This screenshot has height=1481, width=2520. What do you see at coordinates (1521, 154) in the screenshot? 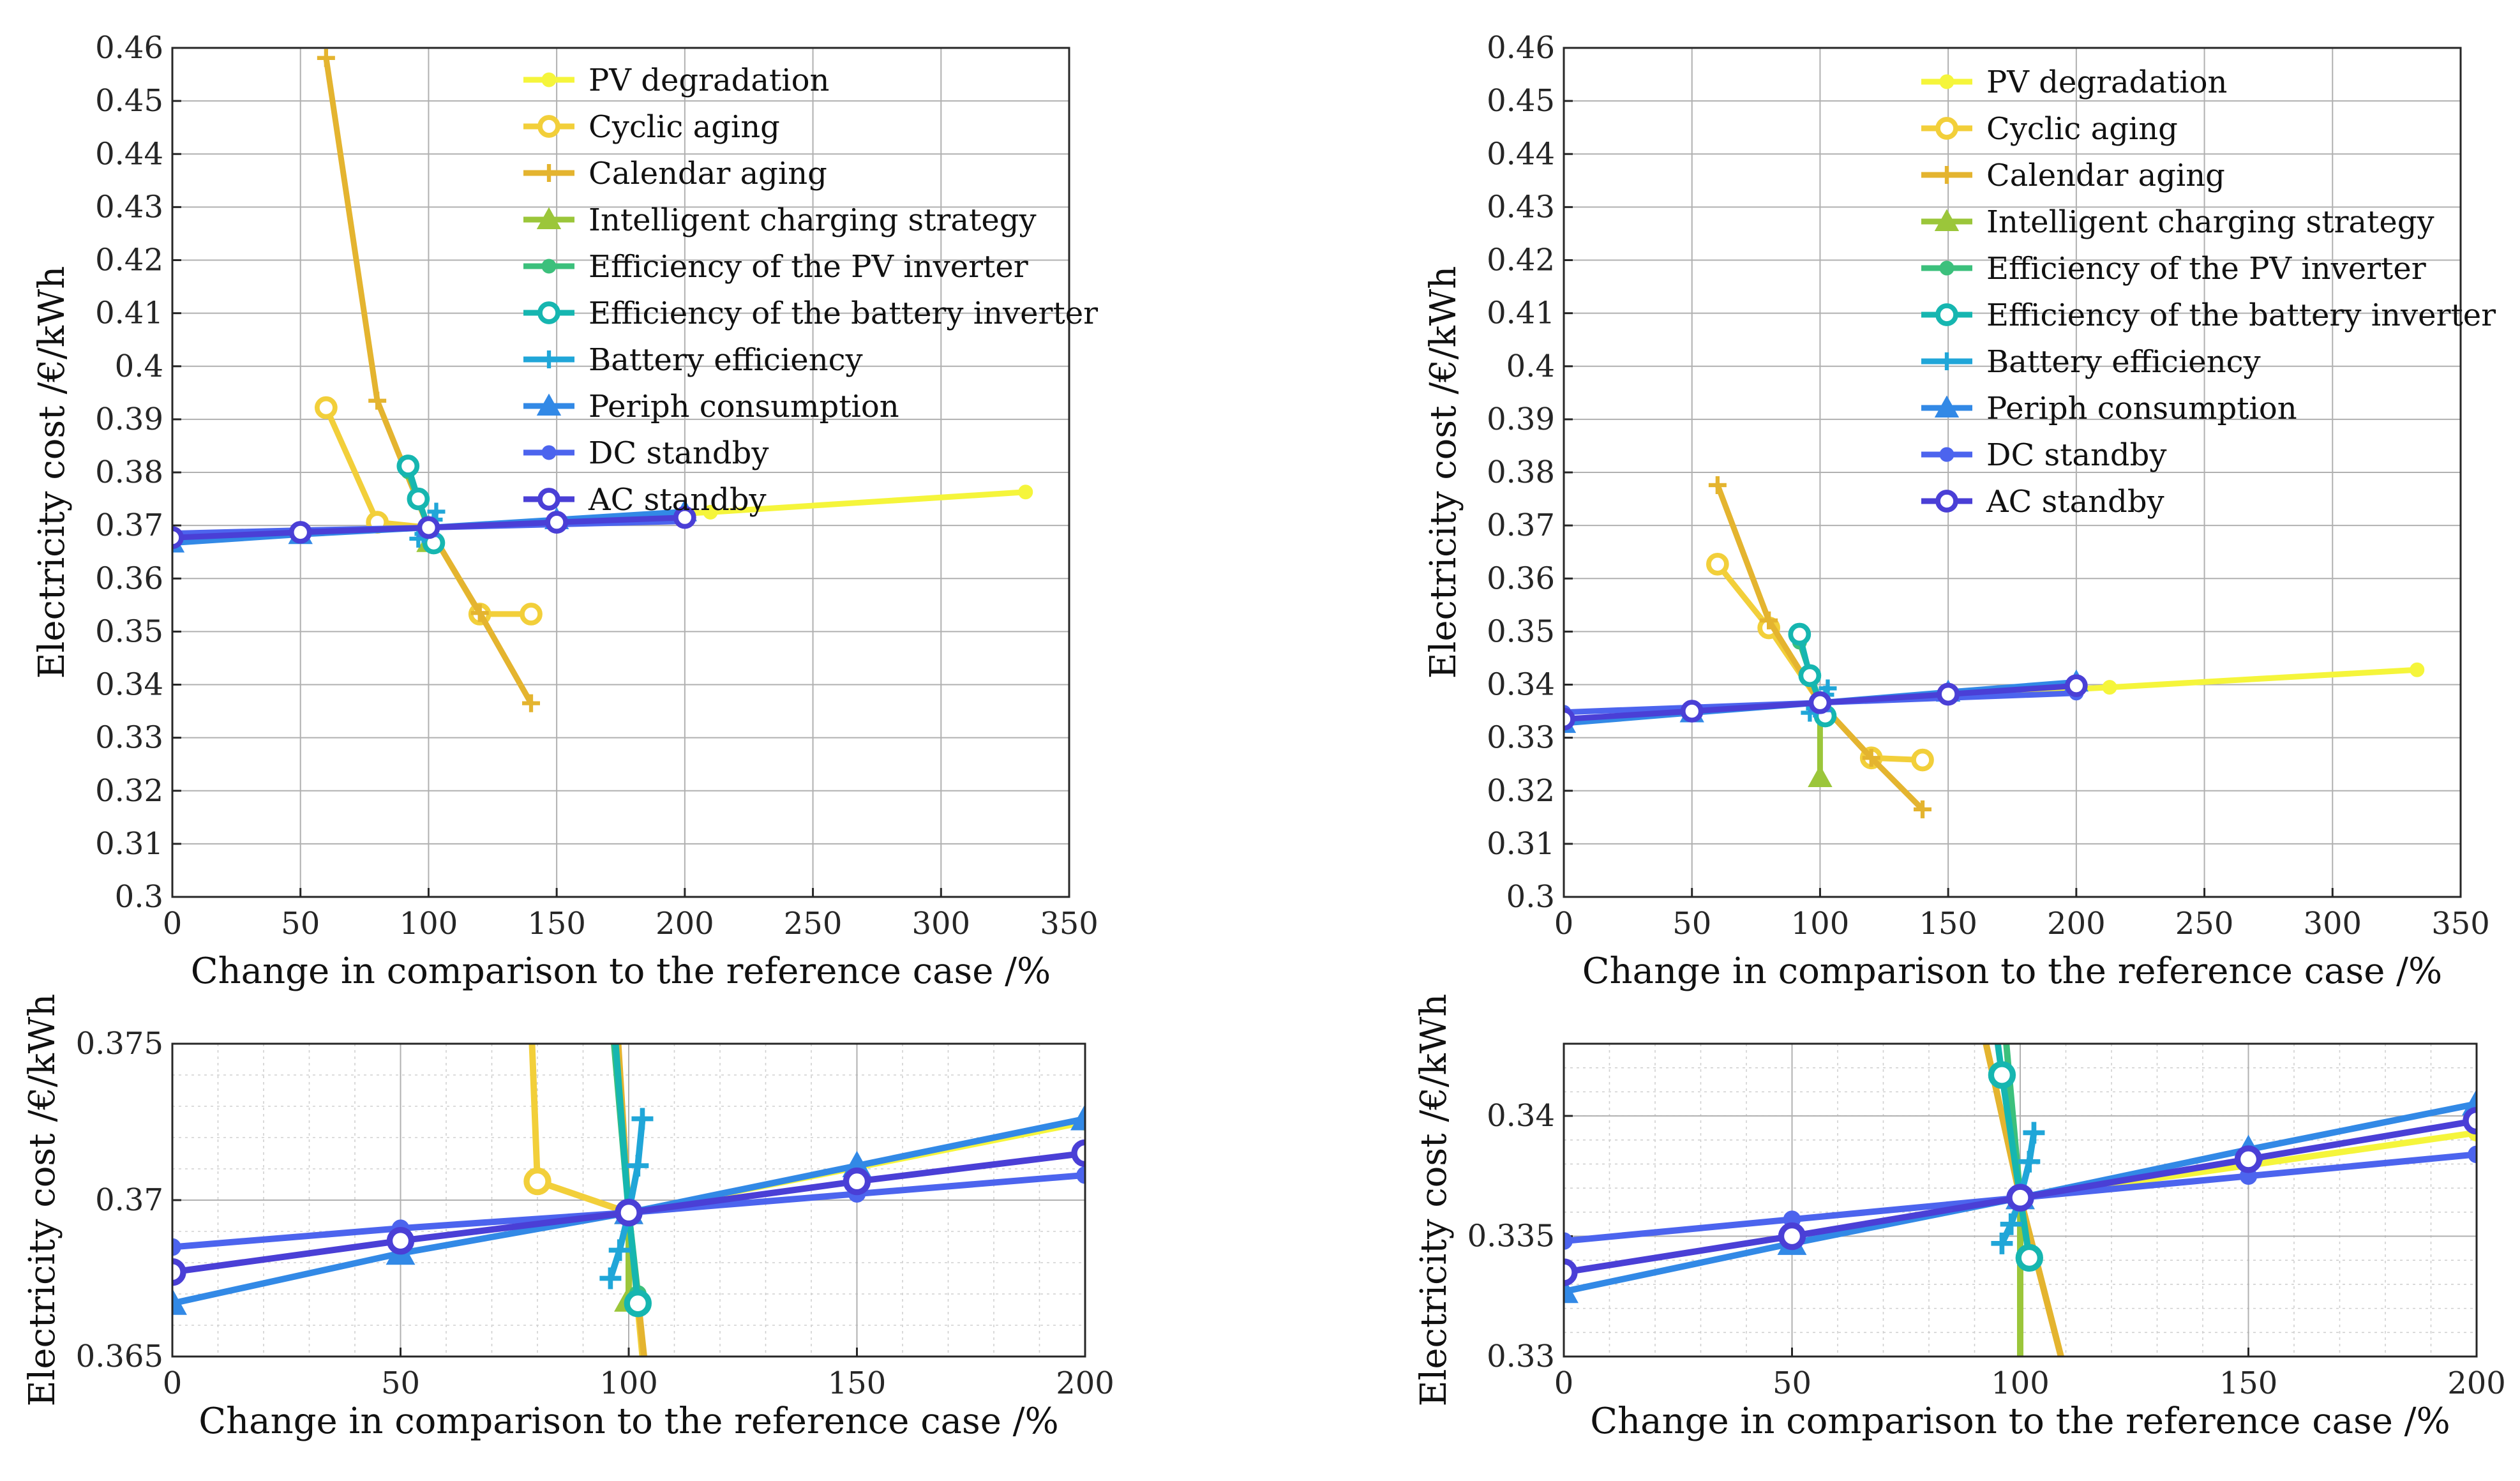
I see `y-tick-label: 0.44` at bounding box center [1521, 154].